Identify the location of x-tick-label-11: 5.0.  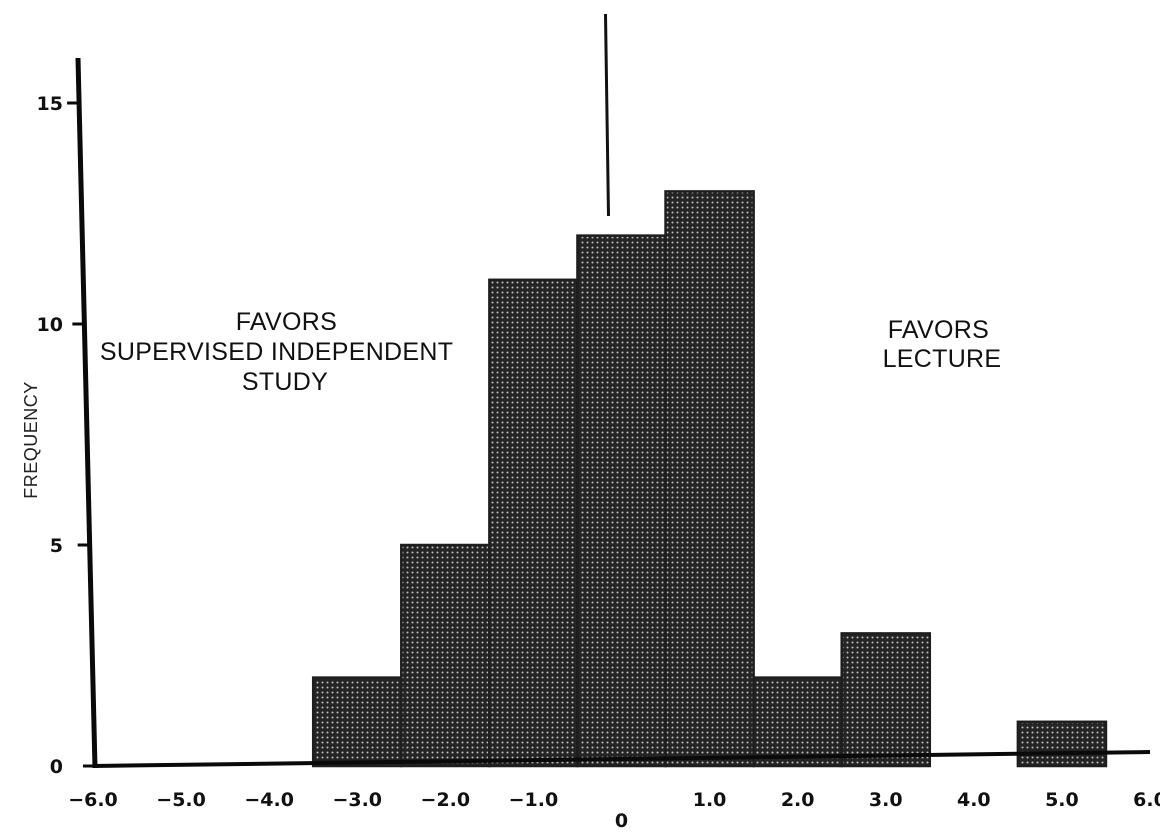
(1062, 800).